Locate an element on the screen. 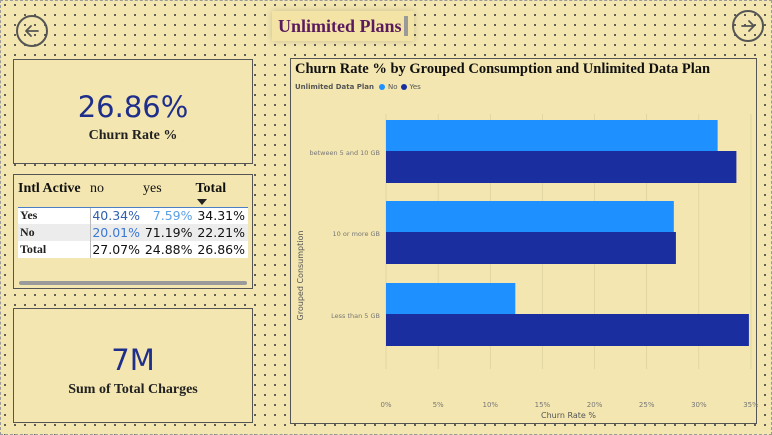 Image resolution: width=772 pixels, height=435 pixels. matrix-cell: 20.01% is located at coordinates (116, 232).